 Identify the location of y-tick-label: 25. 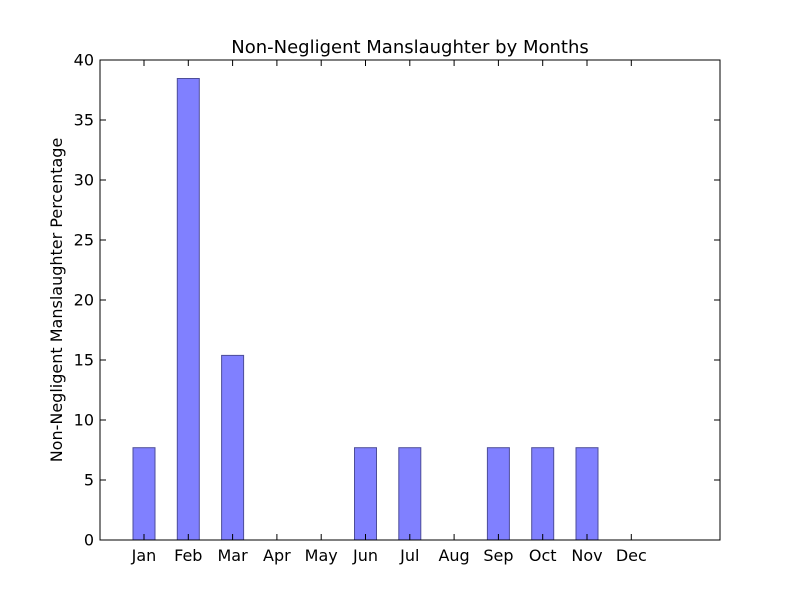
(84, 240).